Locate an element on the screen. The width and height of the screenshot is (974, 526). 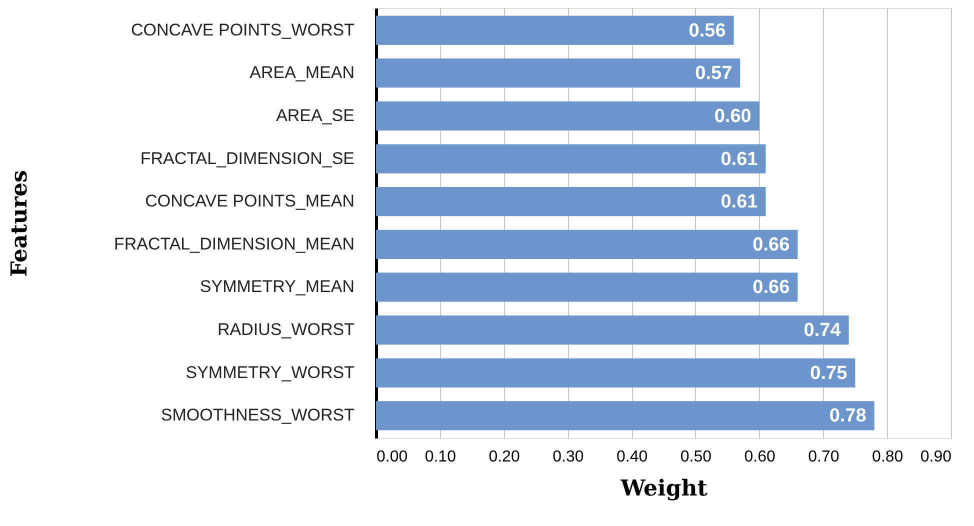
y-tick-label: AREA_SE is located at coordinates (315, 115).